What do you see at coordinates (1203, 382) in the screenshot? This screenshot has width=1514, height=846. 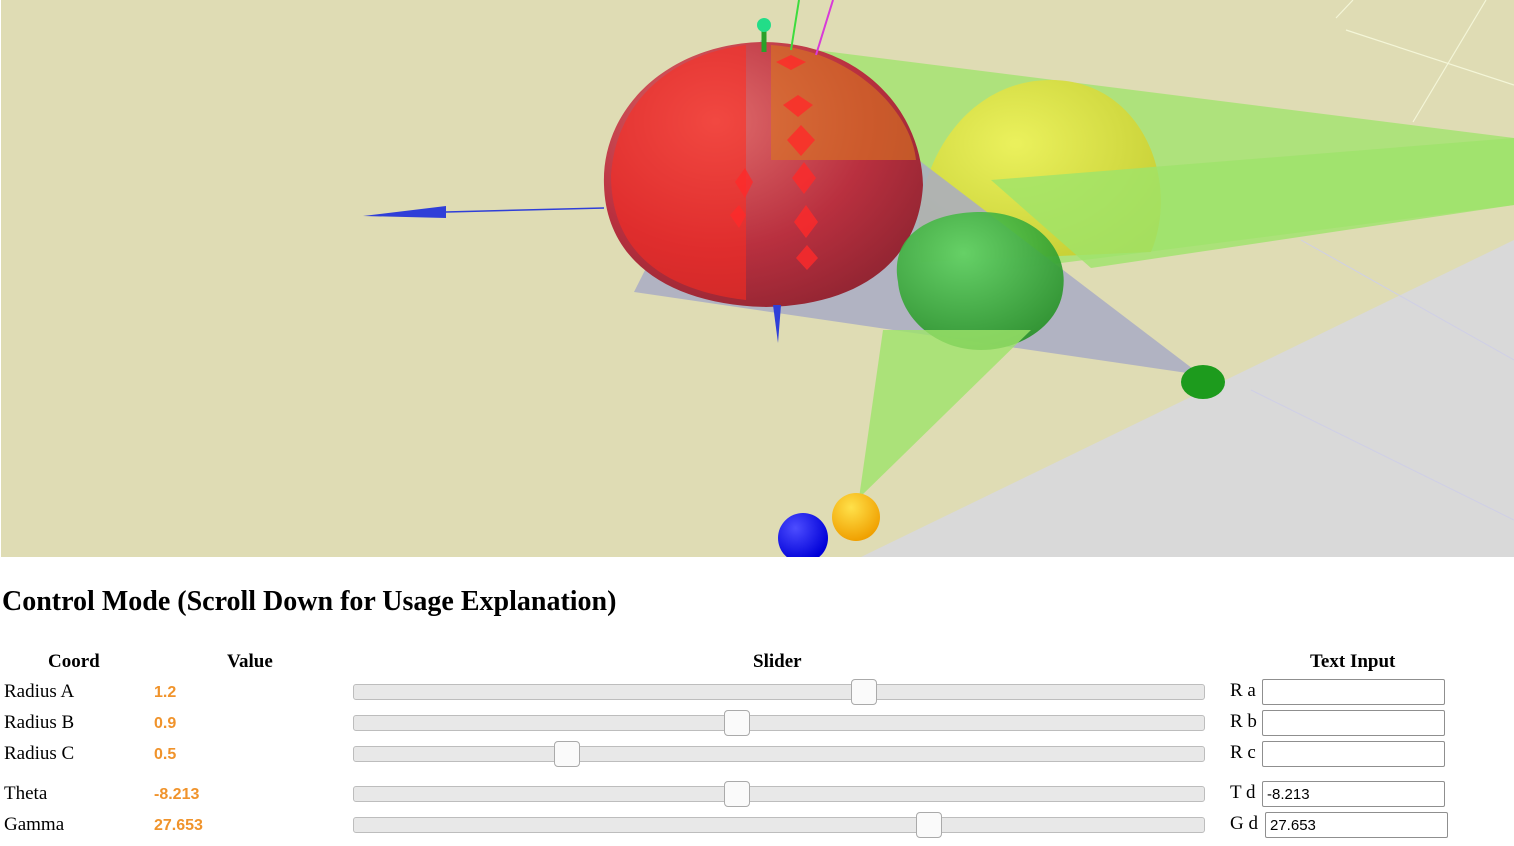 I see `green-ellipsoid` at bounding box center [1203, 382].